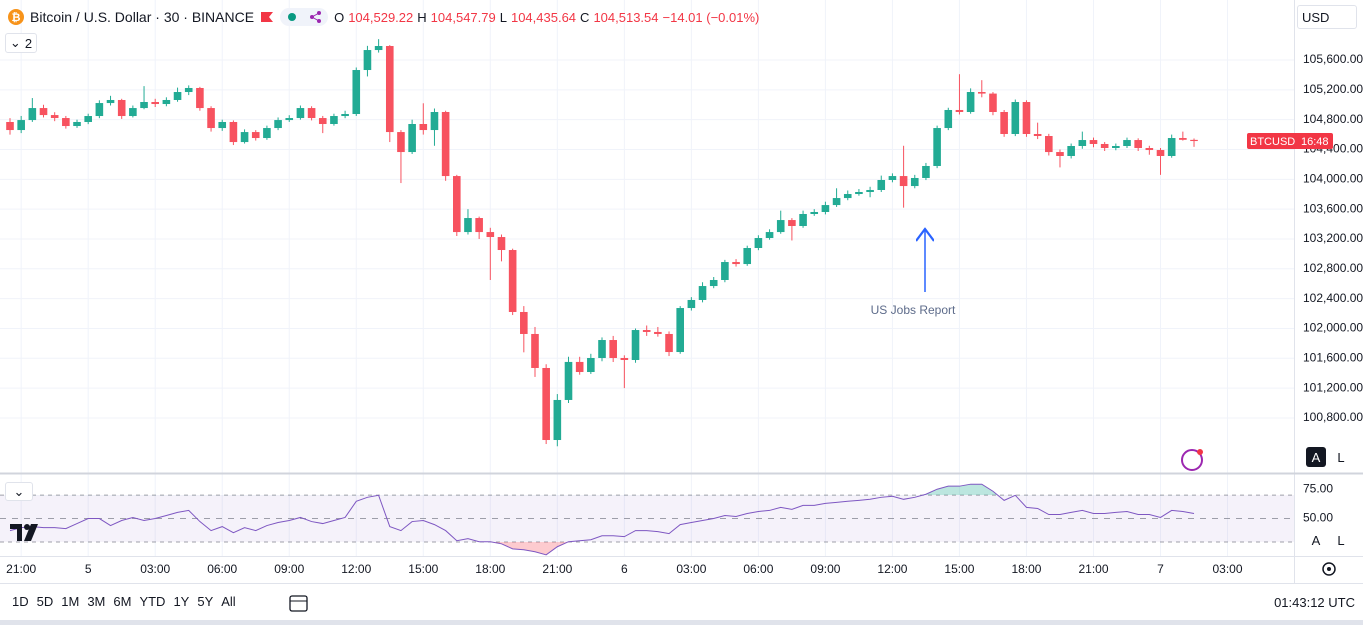 The image size is (1363, 625). Describe the element at coordinates (1290, 141) in the screenshot. I see `price-tag` at that location.